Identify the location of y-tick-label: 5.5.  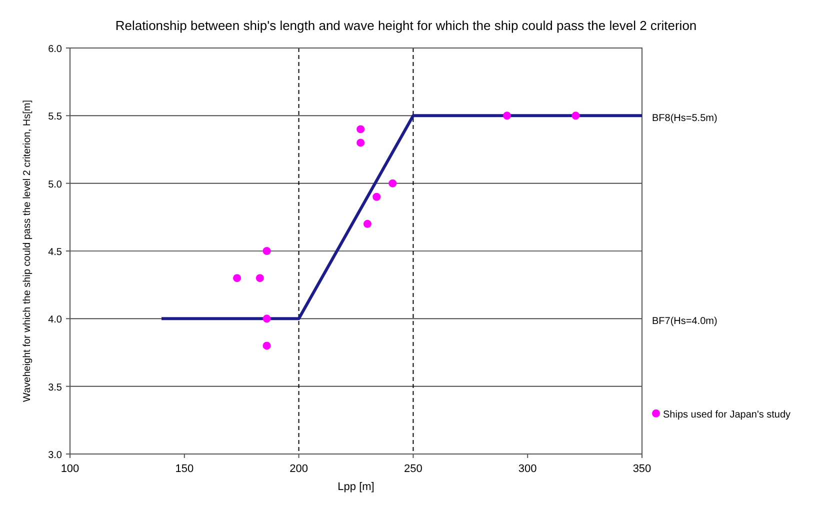
(55, 117).